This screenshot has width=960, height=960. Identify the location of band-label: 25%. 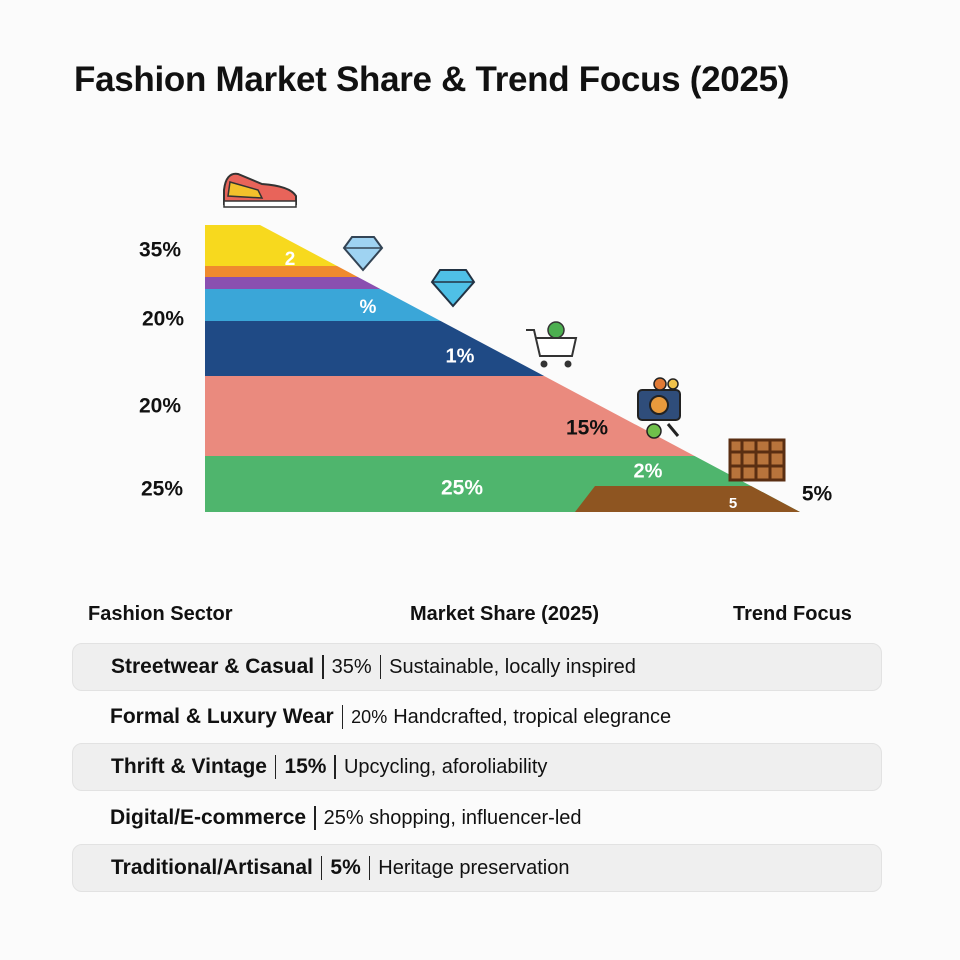
(462, 488).